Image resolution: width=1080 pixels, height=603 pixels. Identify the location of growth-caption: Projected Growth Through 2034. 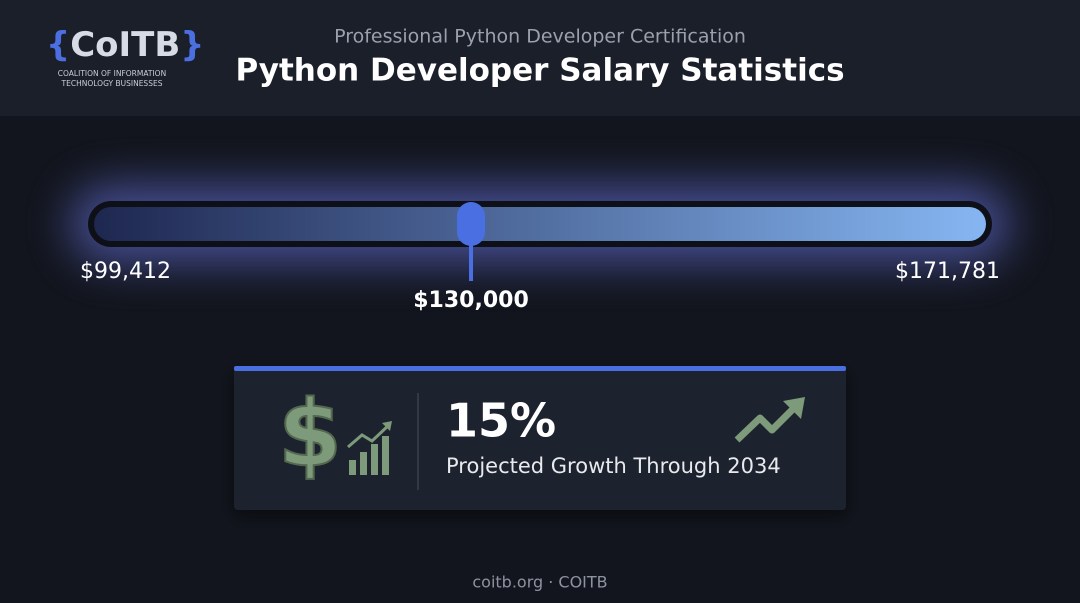
(613, 466).